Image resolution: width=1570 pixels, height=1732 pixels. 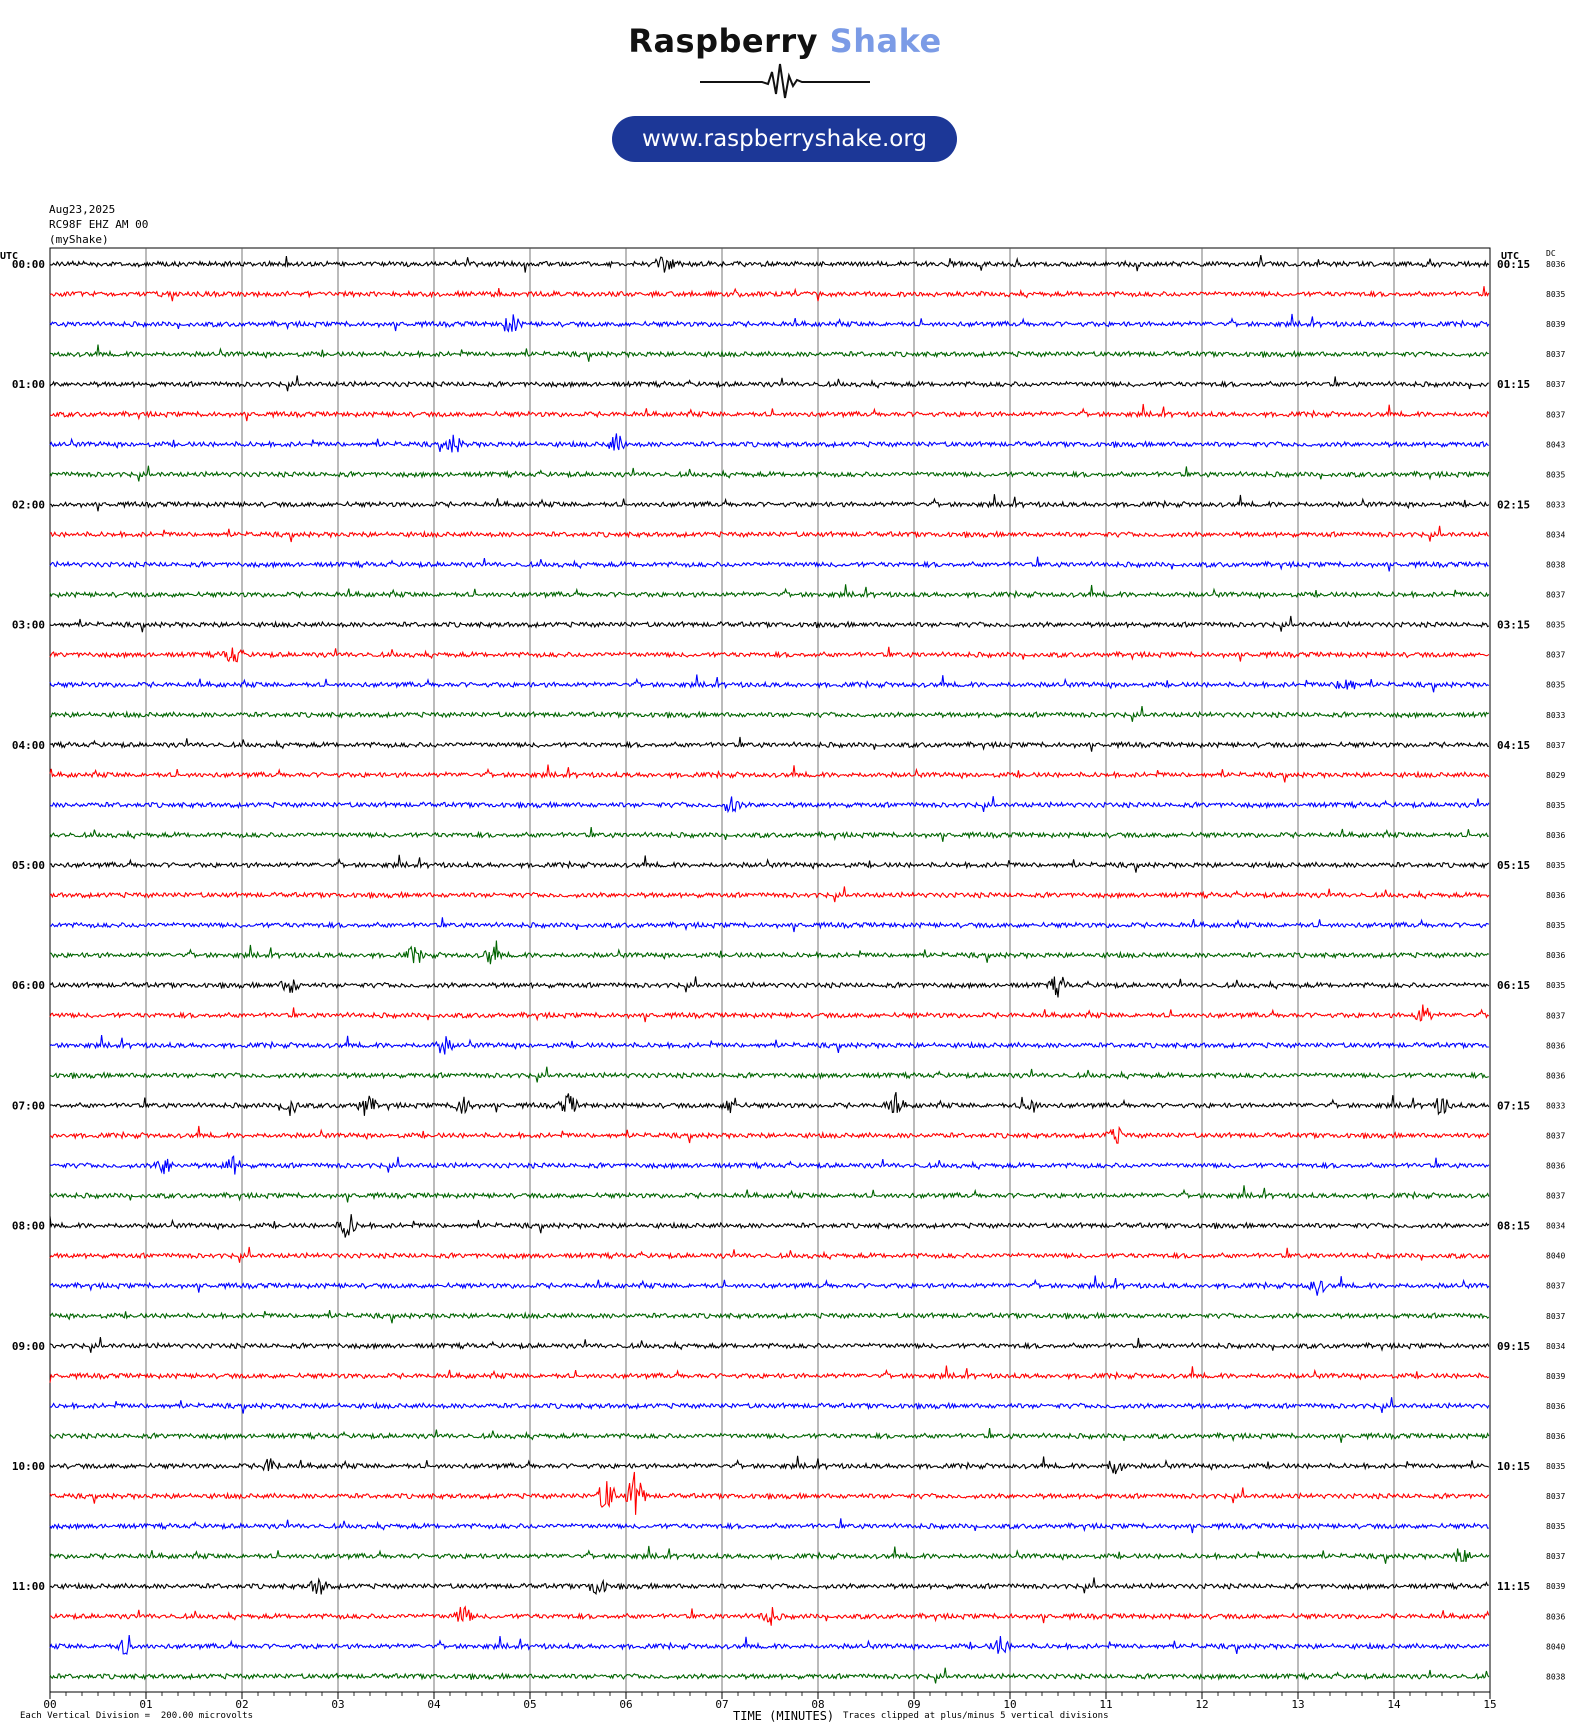 I want to click on right-time-label: 05:15, so click(x=1513, y=865).